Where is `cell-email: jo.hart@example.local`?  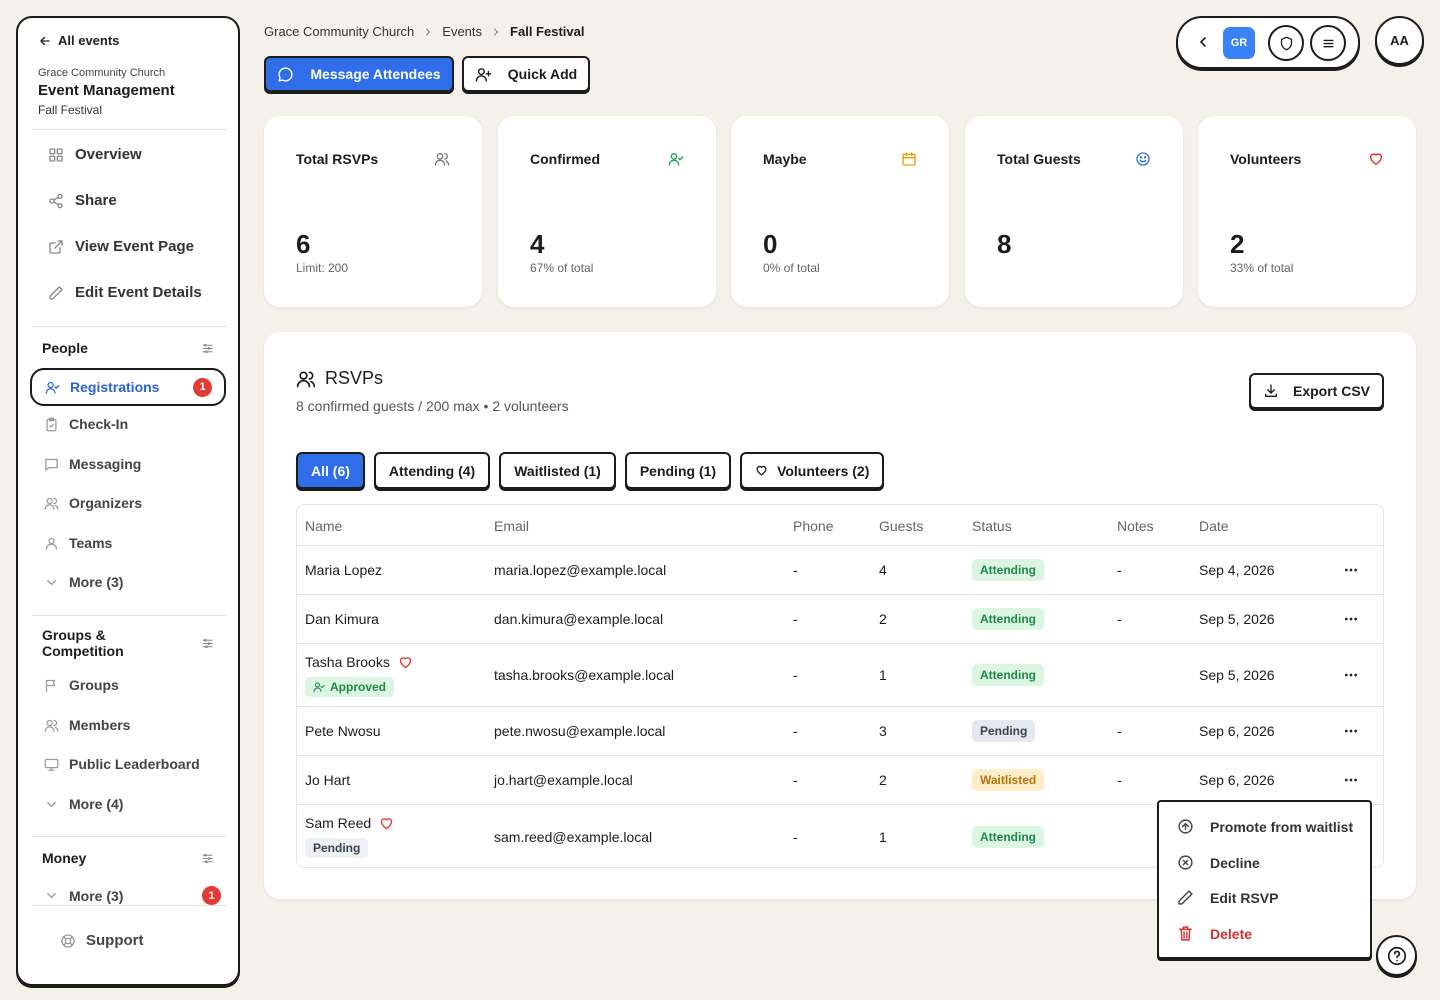 cell-email: jo.hart@example.local is located at coordinates (563, 780).